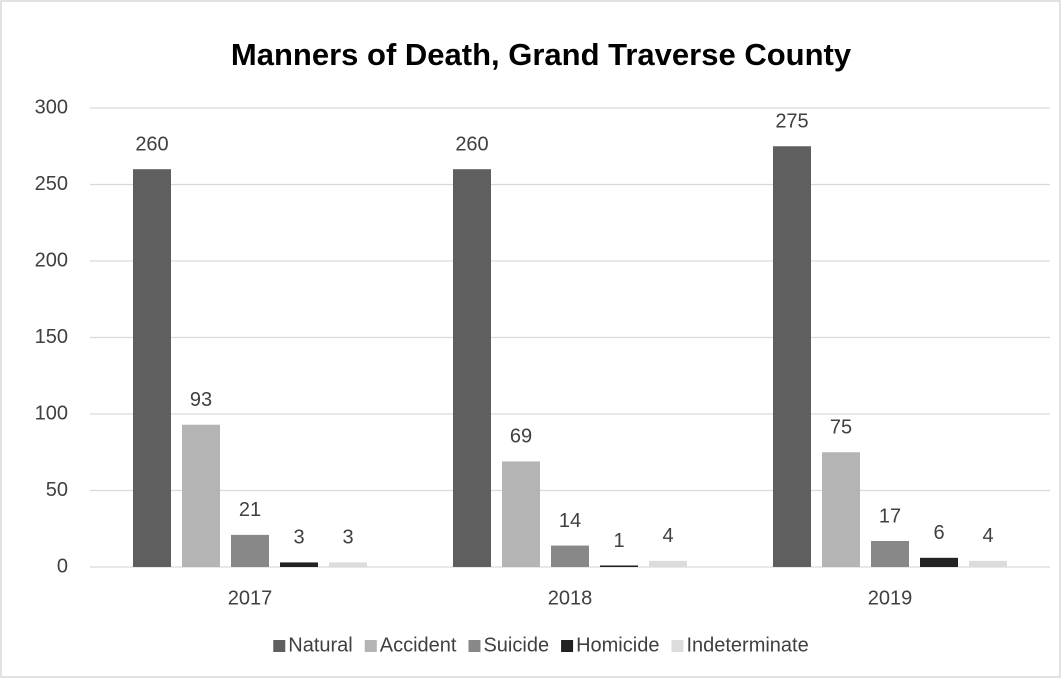 The width and height of the screenshot is (1062, 679). I want to click on y-tick-label: 150, so click(51, 337).